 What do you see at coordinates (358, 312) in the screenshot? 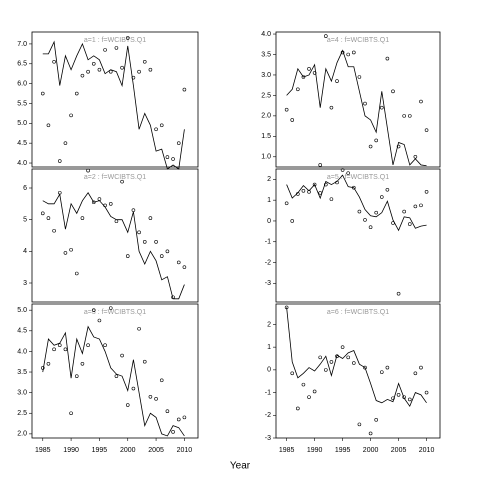
I see `strip-title: a=6 : f=WCIBTS.Q1` at bounding box center [358, 312].